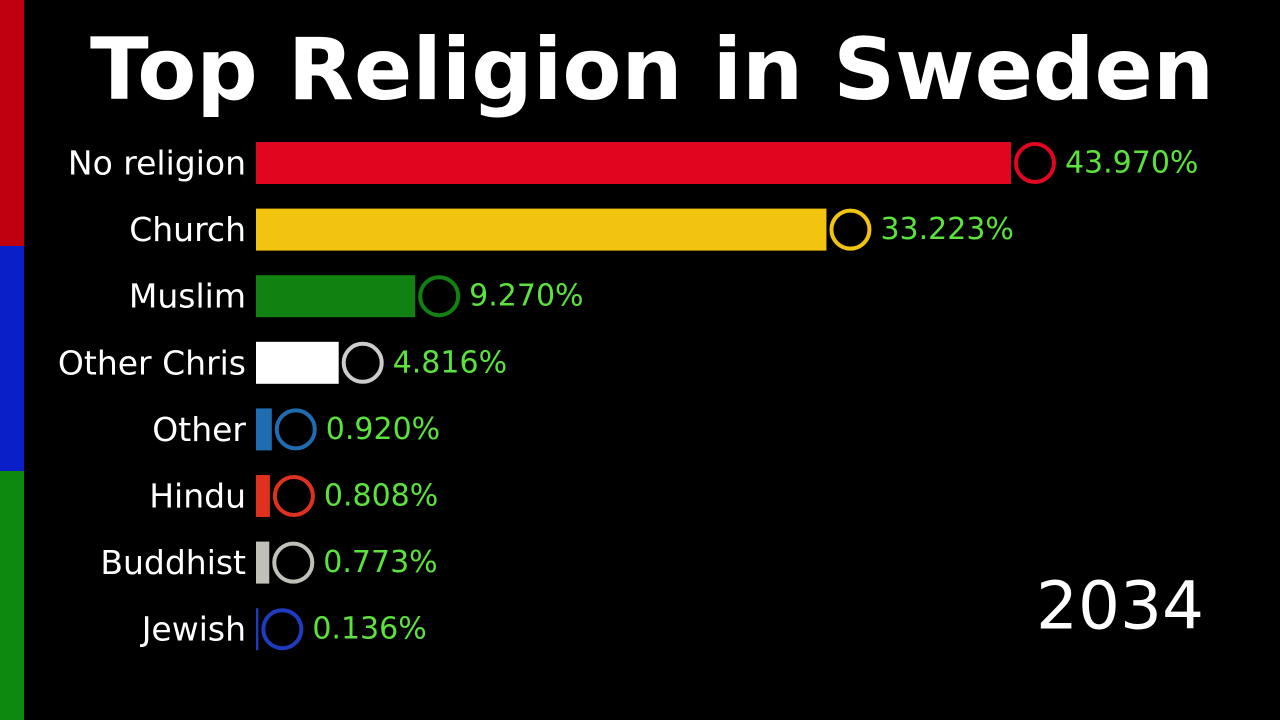 This screenshot has height=720, width=1280. What do you see at coordinates (1120, 606) in the screenshot?
I see `year-label: 2034` at bounding box center [1120, 606].